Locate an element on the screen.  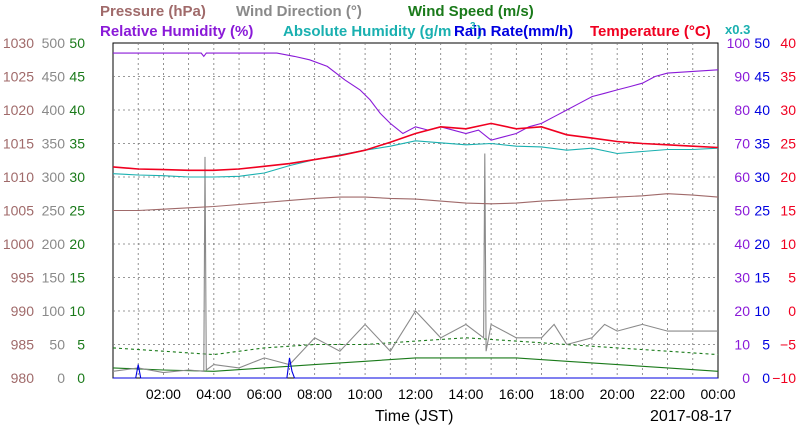
tick-label-rain-rate: 10 is located at coordinates (762, 311).